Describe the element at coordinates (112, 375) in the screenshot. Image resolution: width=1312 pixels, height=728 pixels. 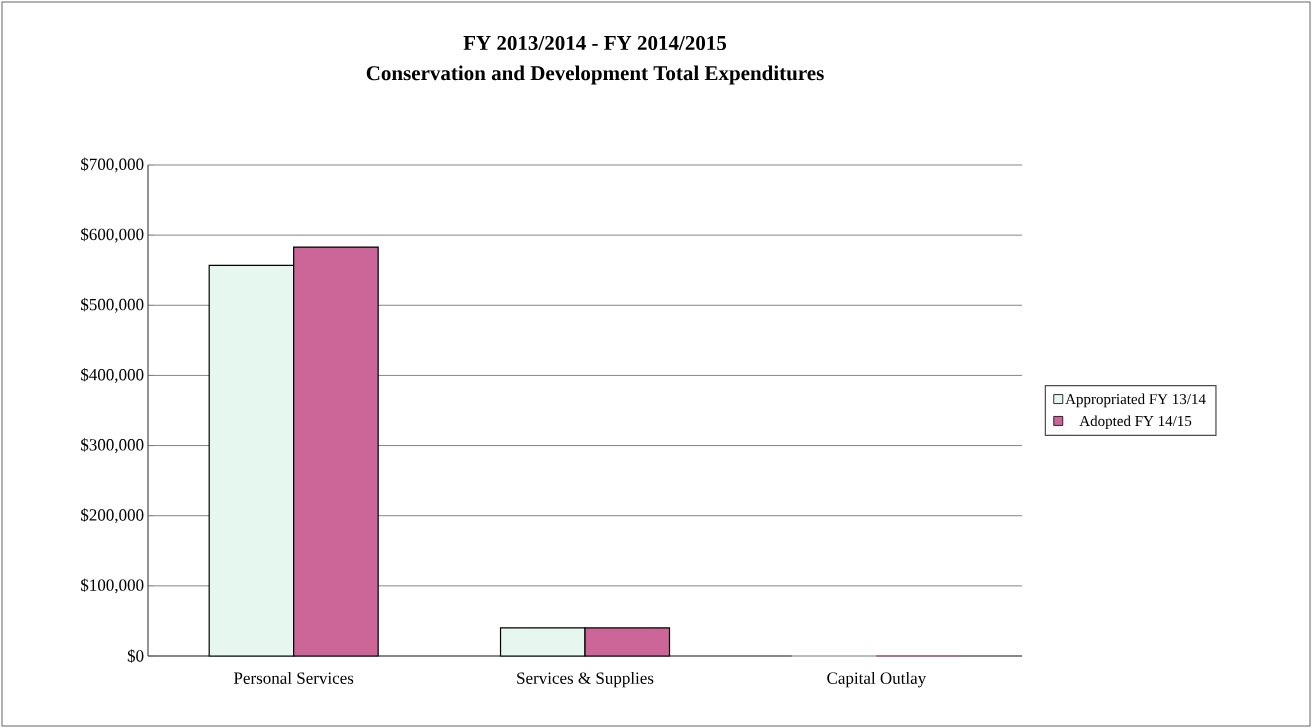
I see `y-tick-label: $400,000` at that location.